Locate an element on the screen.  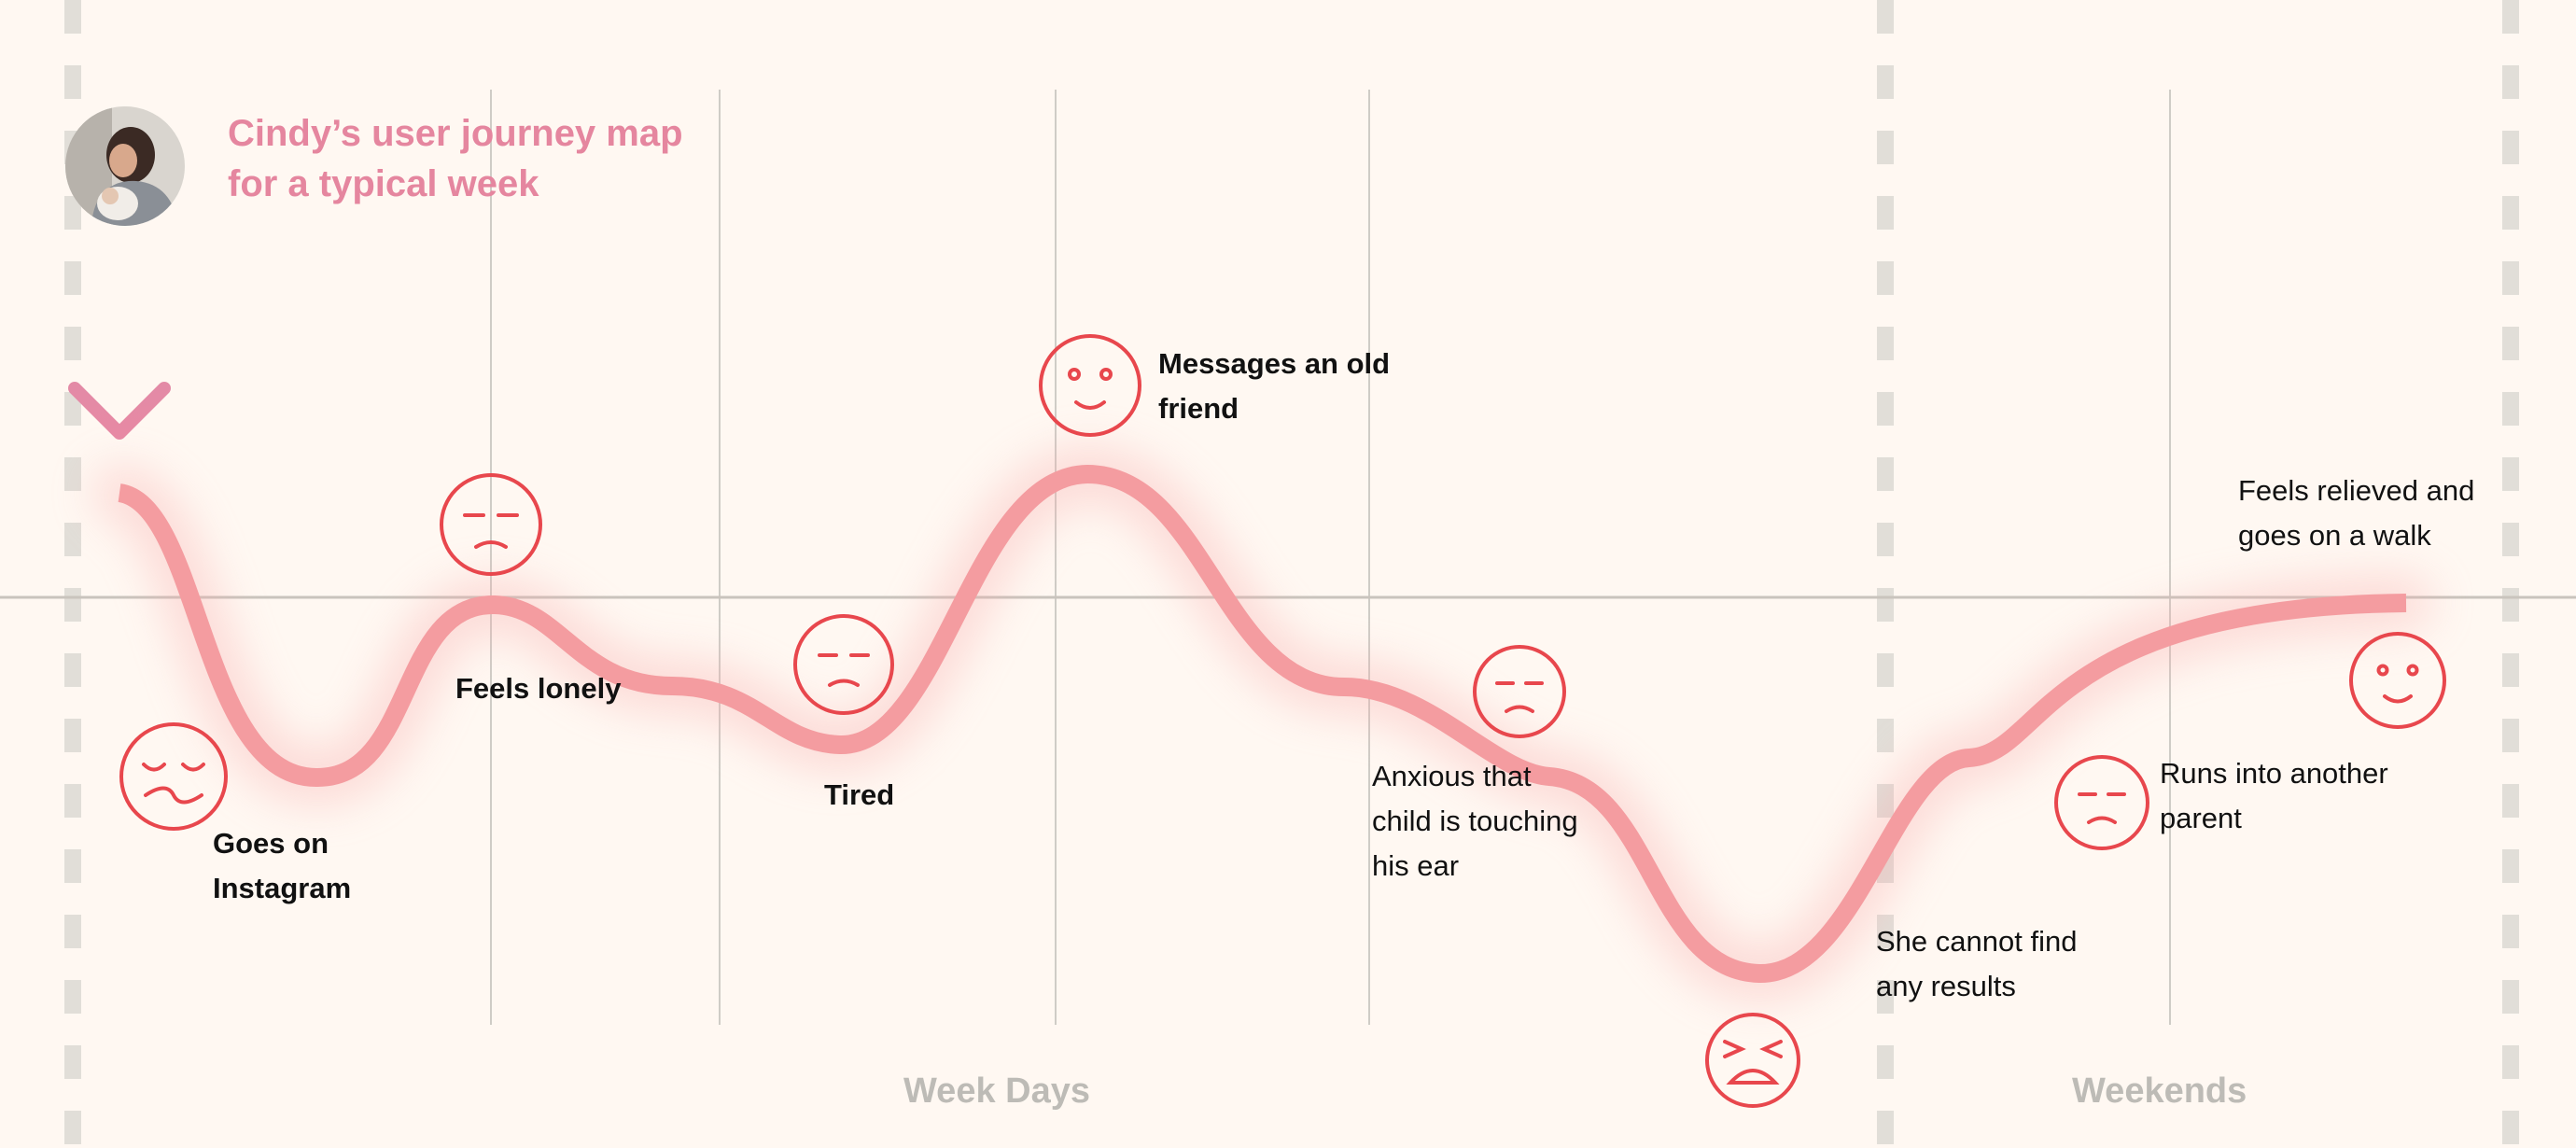
event-label-runs-into-parent: Runs into another parent is located at coordinates (2274, 795).